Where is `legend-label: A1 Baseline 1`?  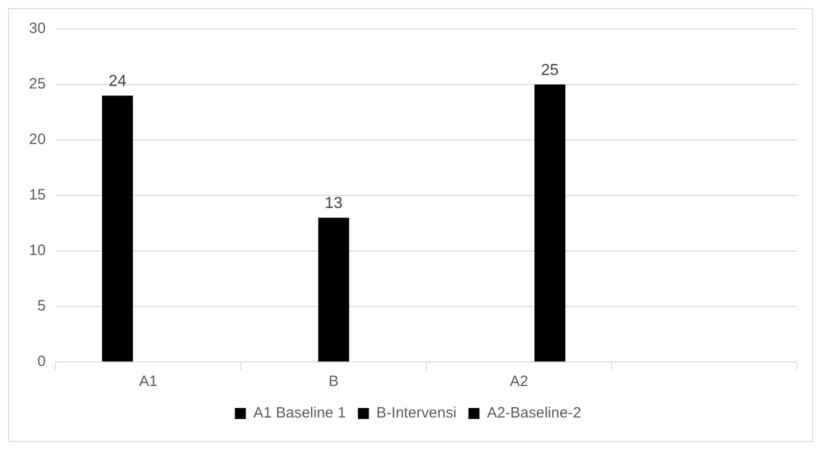
legend-label: A1 Baseline 1 is located at coordinates (299, 413).